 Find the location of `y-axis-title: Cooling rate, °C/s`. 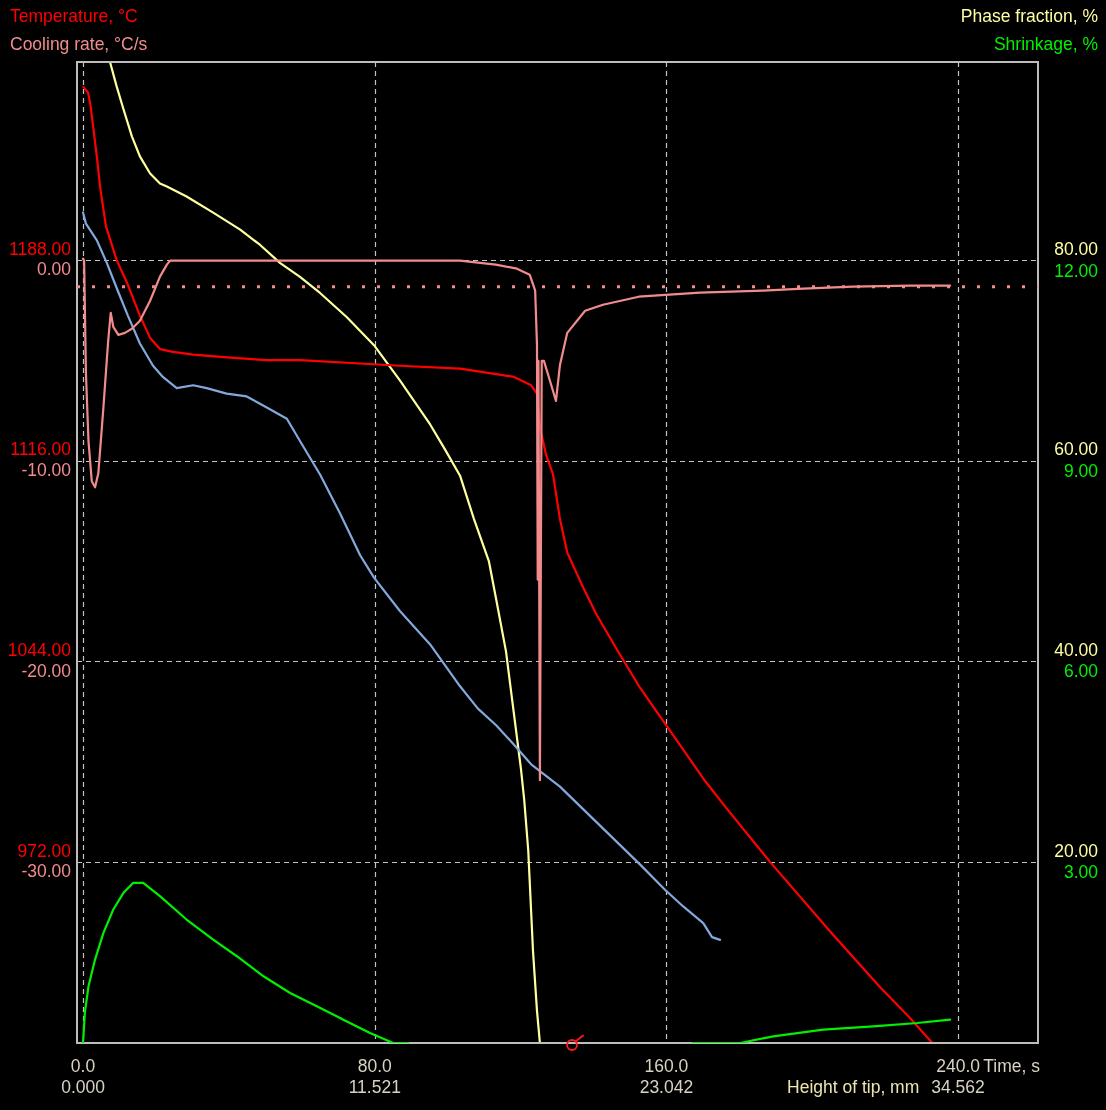

y-axis-title: Cooling rate, °C/s is located at coordinates (79, 43).